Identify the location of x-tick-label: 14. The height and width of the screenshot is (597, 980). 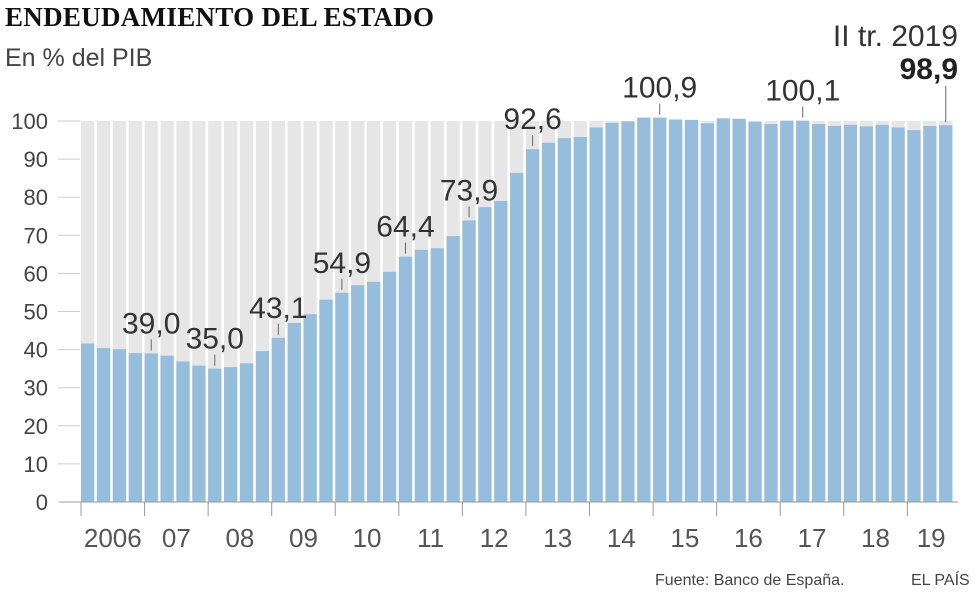
(621, 538).